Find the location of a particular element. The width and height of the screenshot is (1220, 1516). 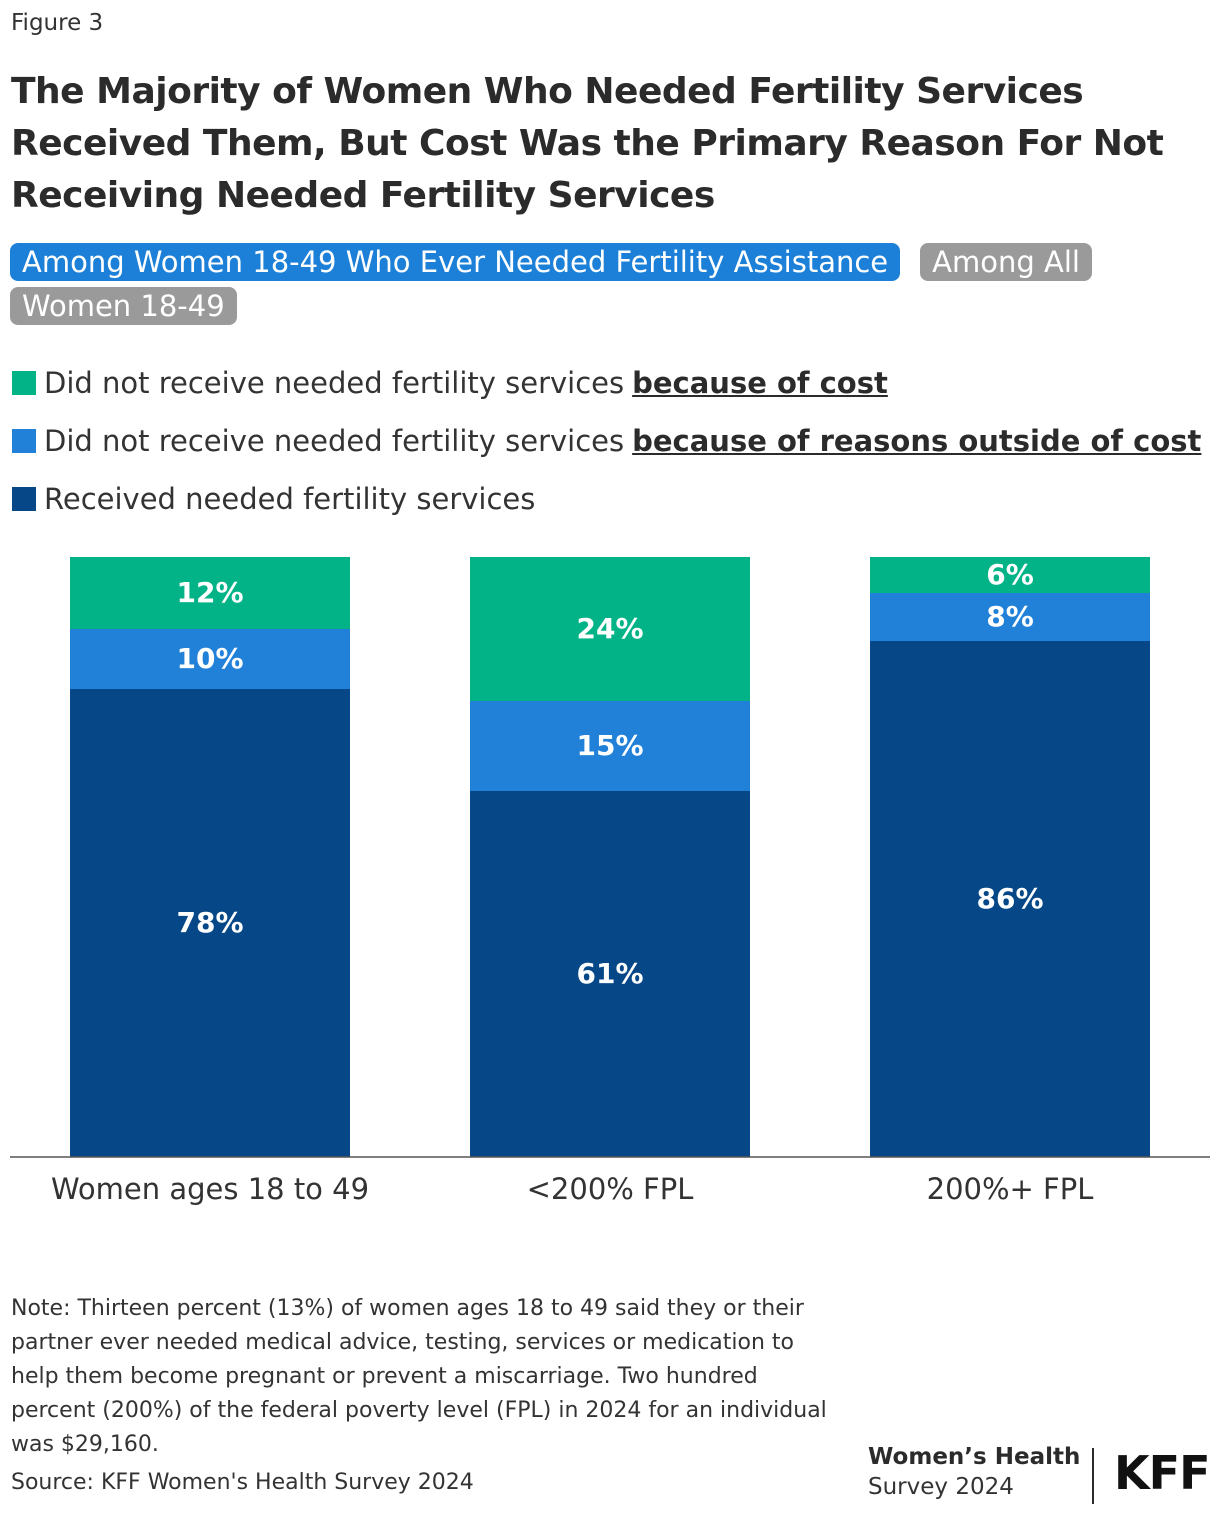

legend-label: Received needed fertility services is located at coordinates (290, 499).